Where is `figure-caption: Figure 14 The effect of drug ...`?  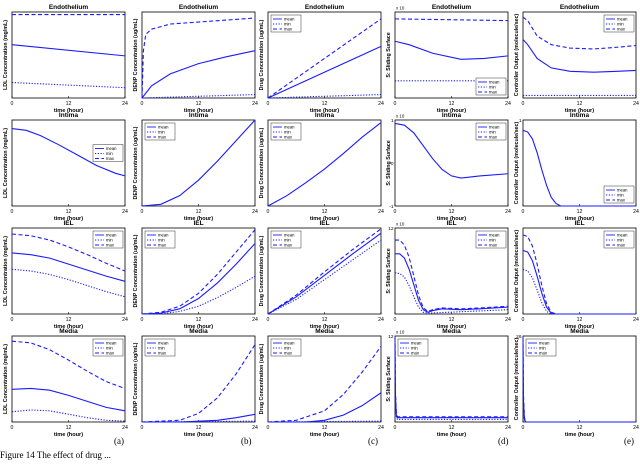
figure-caption: Figure 14 The effect of drug ... is located at coordinates (55, 455).